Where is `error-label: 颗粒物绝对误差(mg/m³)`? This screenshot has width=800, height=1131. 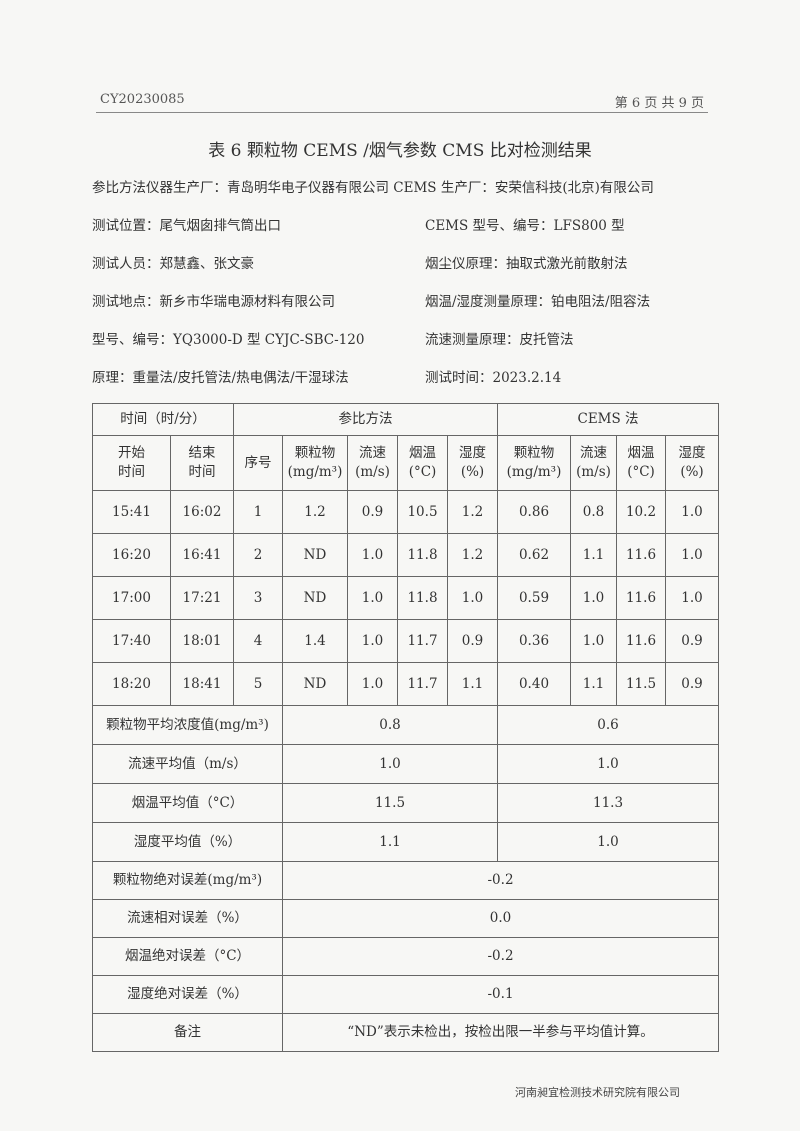
error-label: 颗粒物绝对误差(mg/m³) is located at coordinates (187, 880).